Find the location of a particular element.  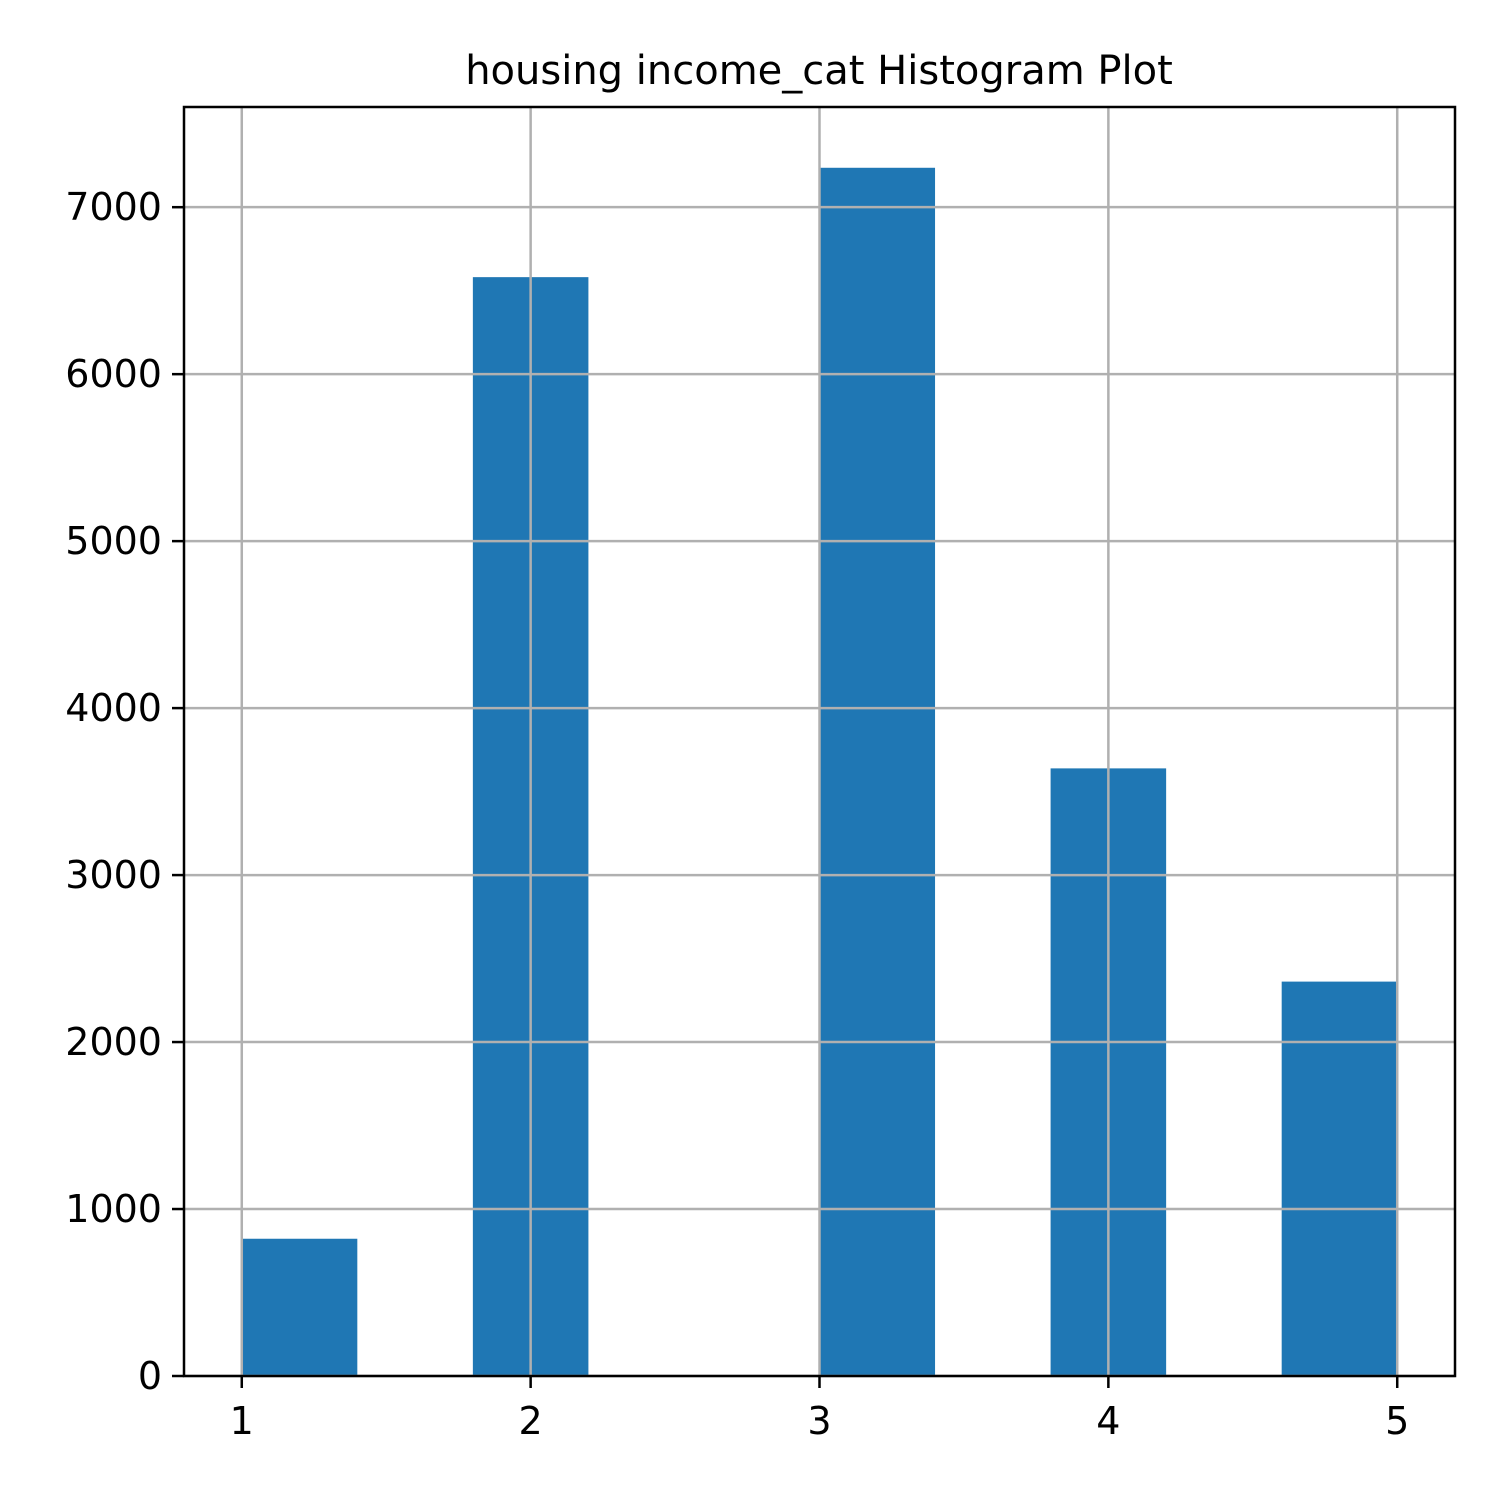

y-tick-label: 1000 is located at coordinates (113, 1209).